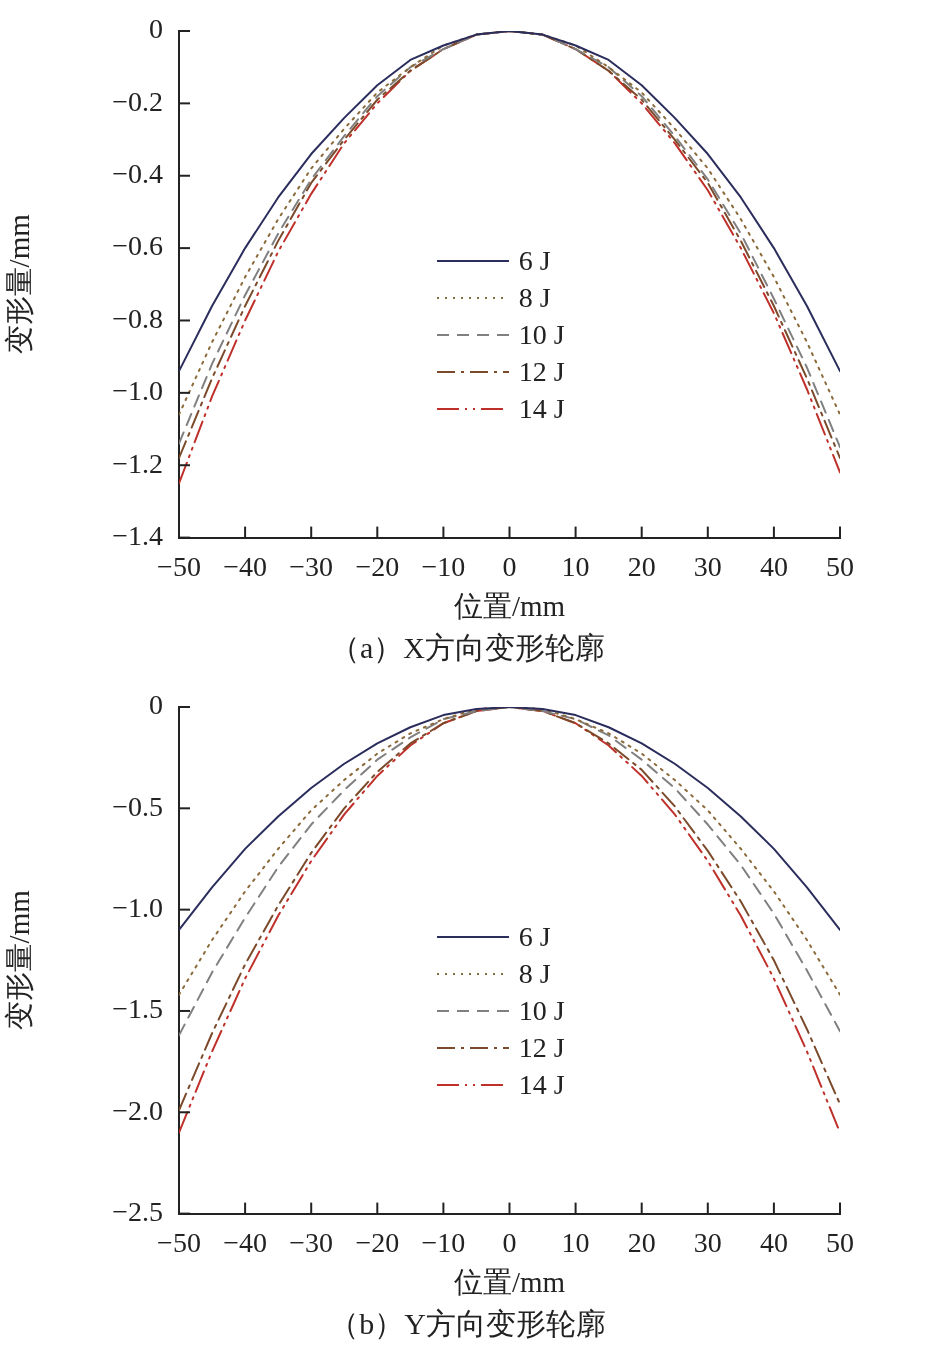 The image size is (935, 1368). Describe the element at coordinates (137, 101) in the screenshot. I see `y-tick-label: −0.2` at that location.